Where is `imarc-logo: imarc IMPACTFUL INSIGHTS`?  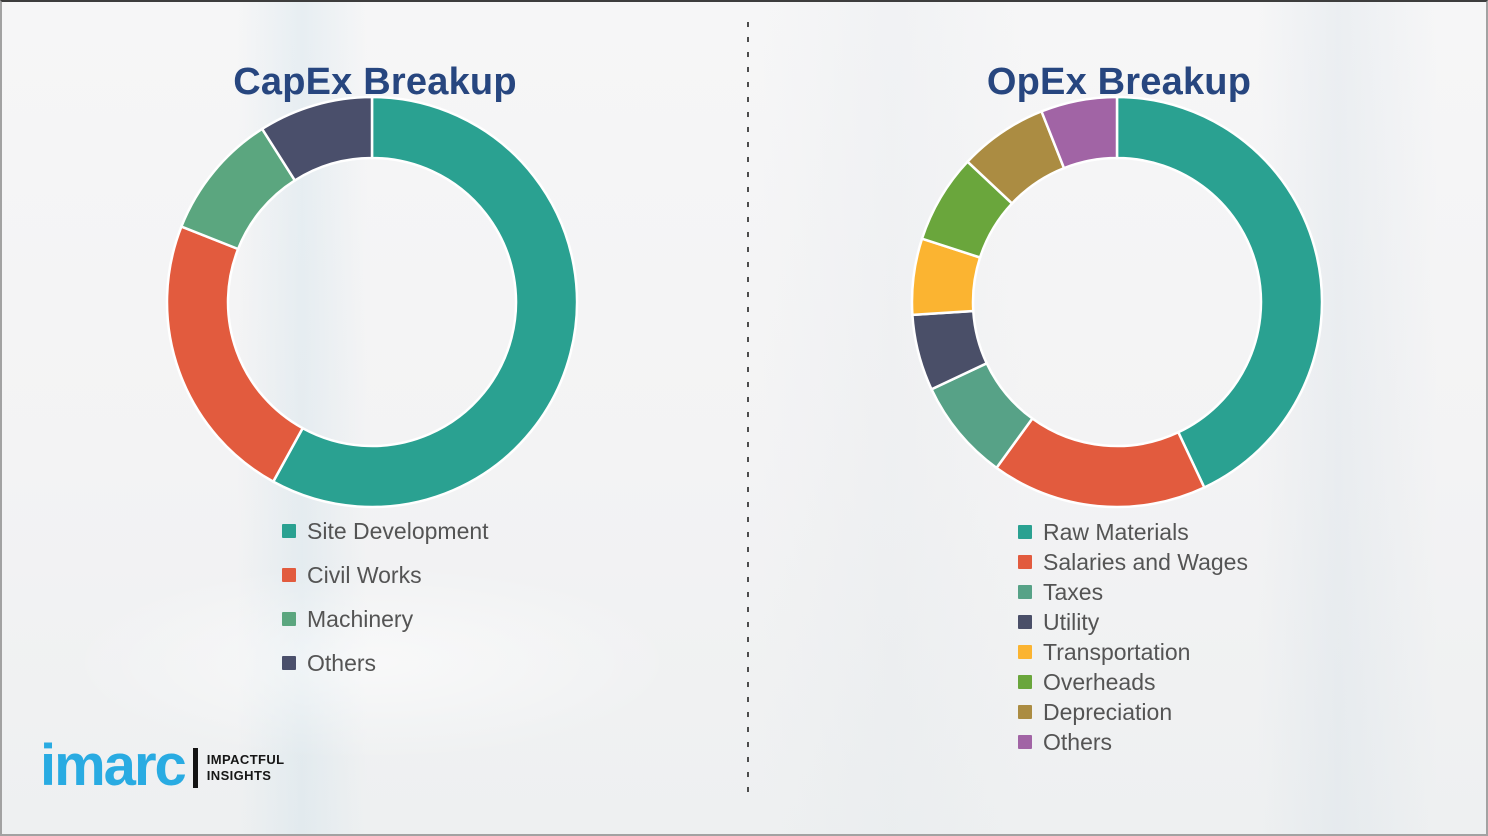 imarc-logo: imarc IMPACTFUL INSIGHTS is located at coordinates (162, 765).